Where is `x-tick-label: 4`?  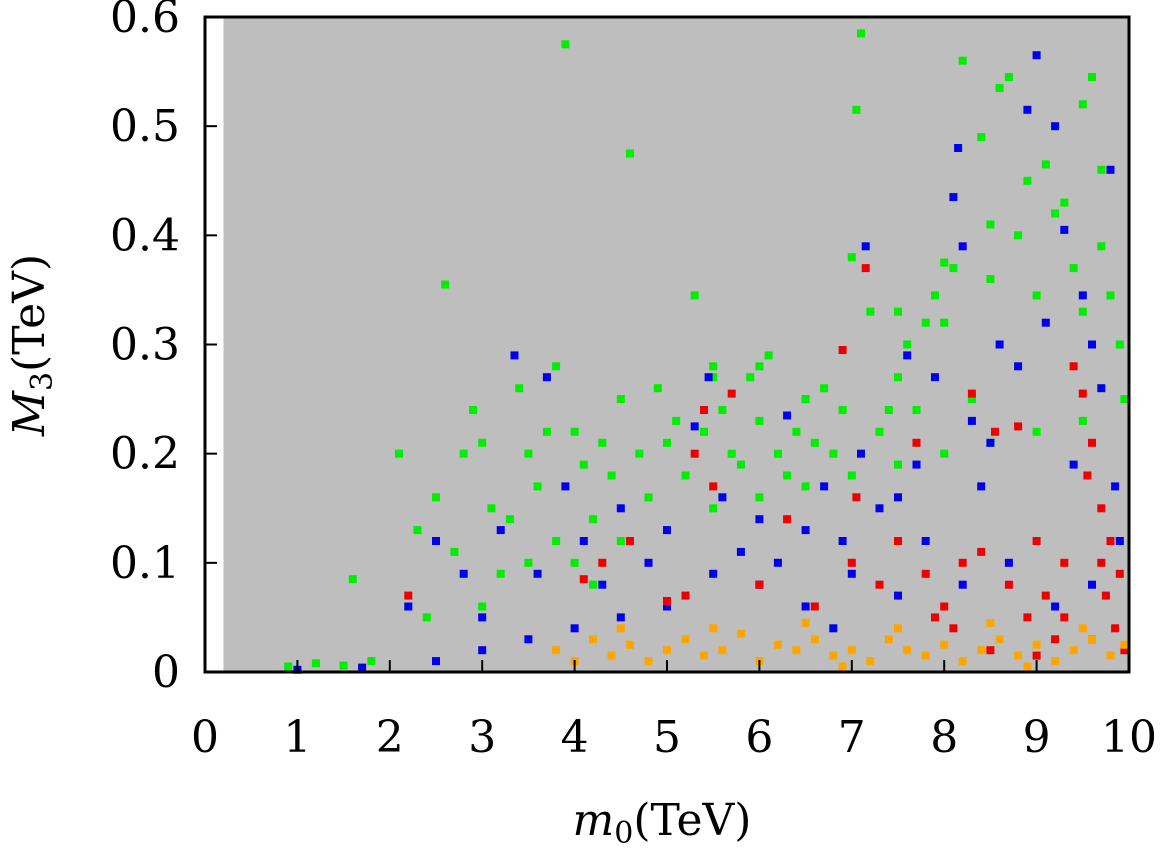 x-tick-label: 4 is located at coordinates (575, 737).